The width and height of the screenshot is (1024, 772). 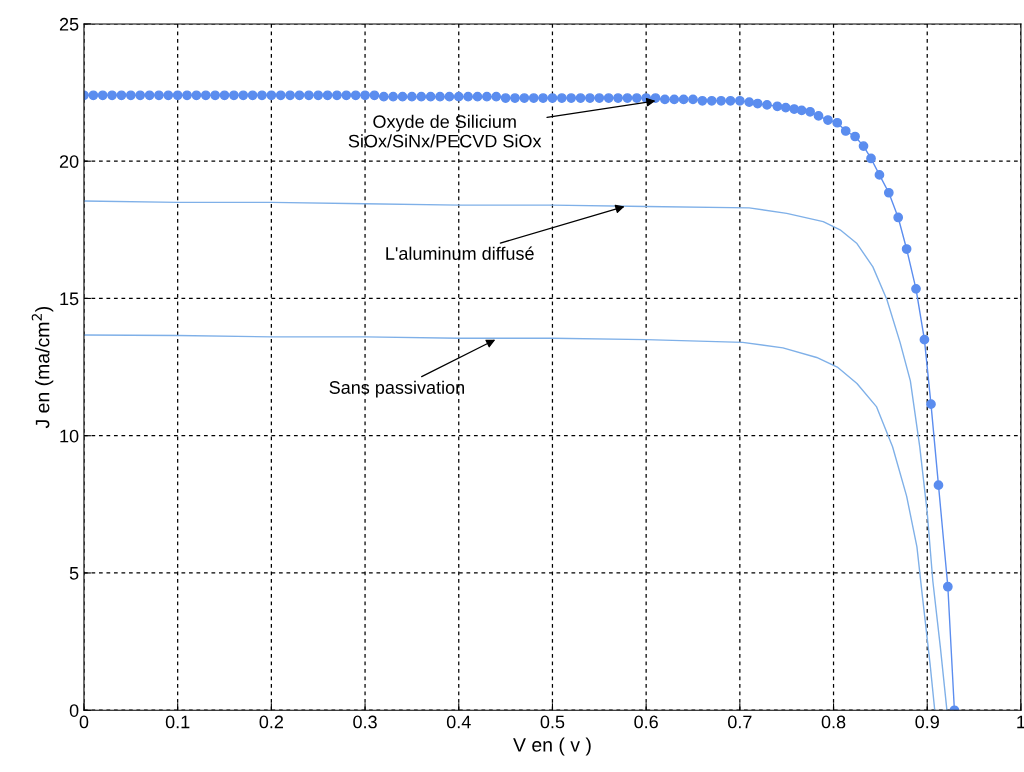 What do you see at coordinates (74, 710) in the screenshot?
I see `y-tick-label: 0` at bounding box center [74, 710].